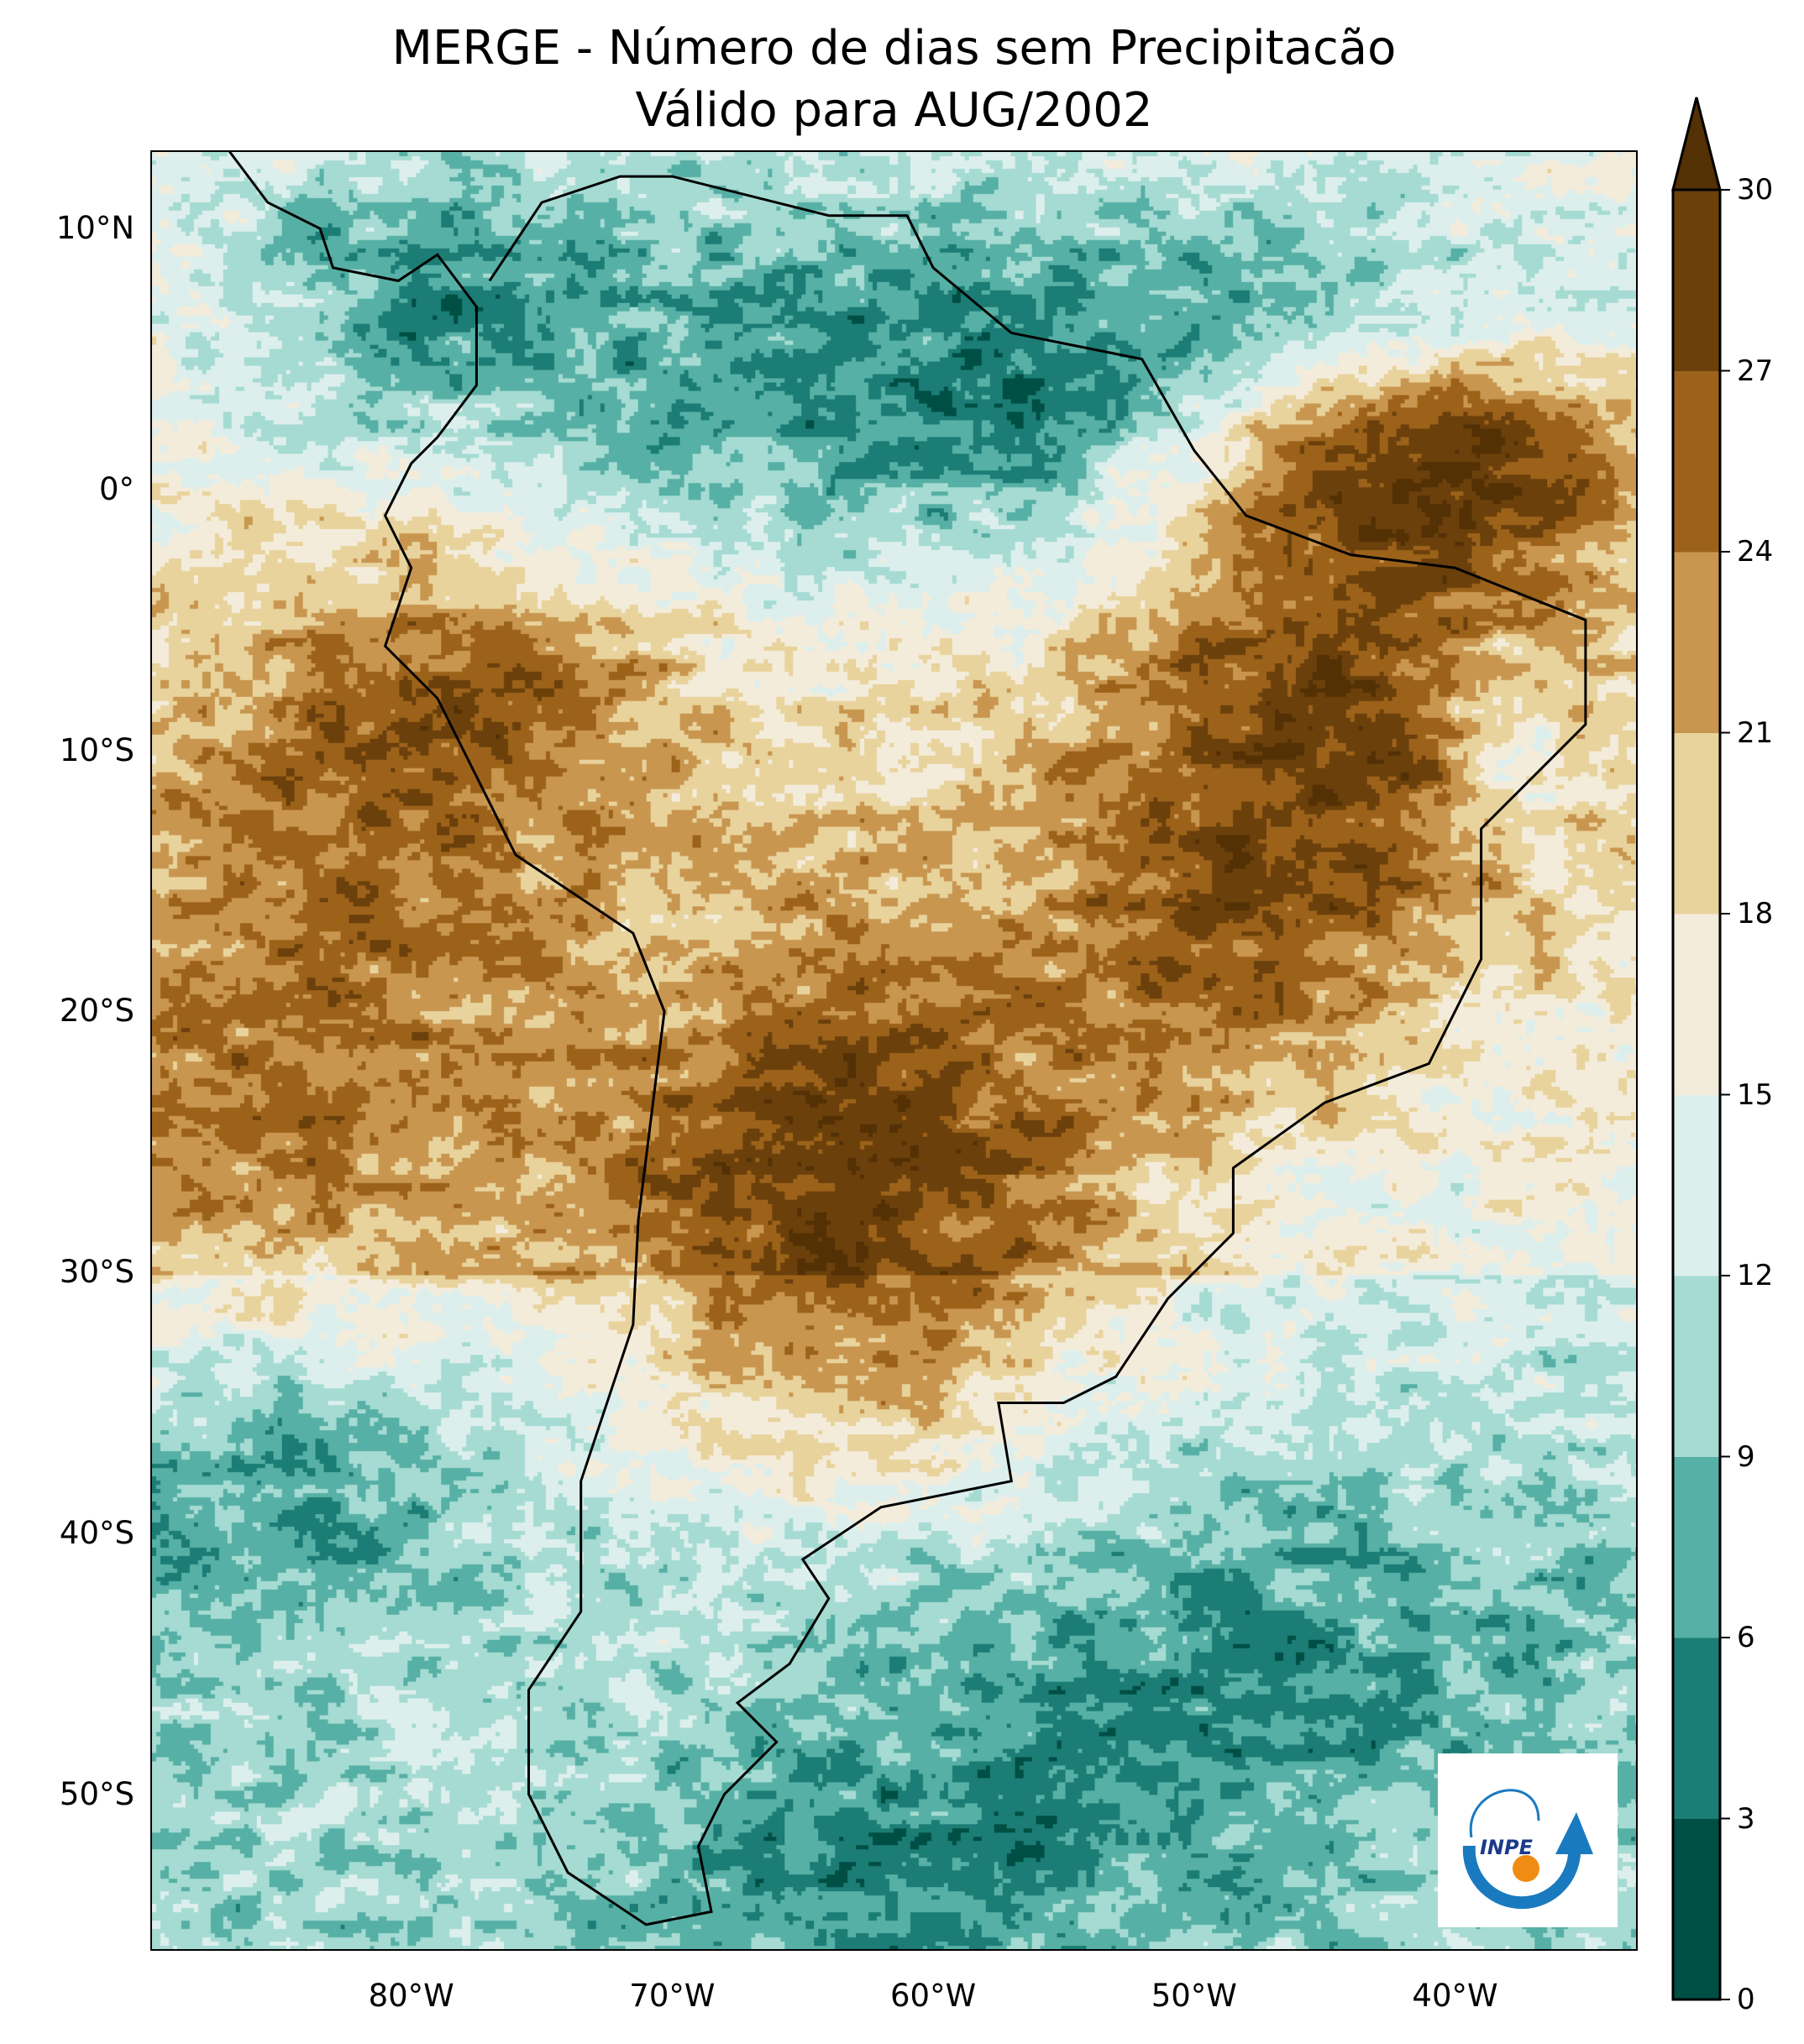 Image resolution: width=1804 pixels, height=2044 pixels. Describe the element at coordinates (672, 1996) in the screenshot. I see `lon-tick-label: 70°W` at that location.